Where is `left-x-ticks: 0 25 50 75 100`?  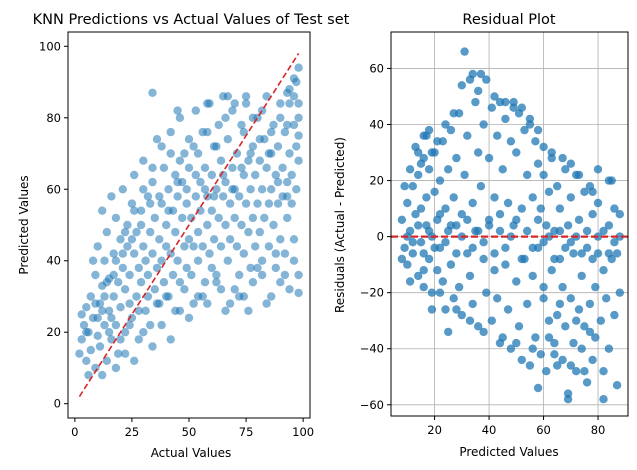
left-x-ticks: 0 25 50 75 100 is located at coordinates (192, 428).